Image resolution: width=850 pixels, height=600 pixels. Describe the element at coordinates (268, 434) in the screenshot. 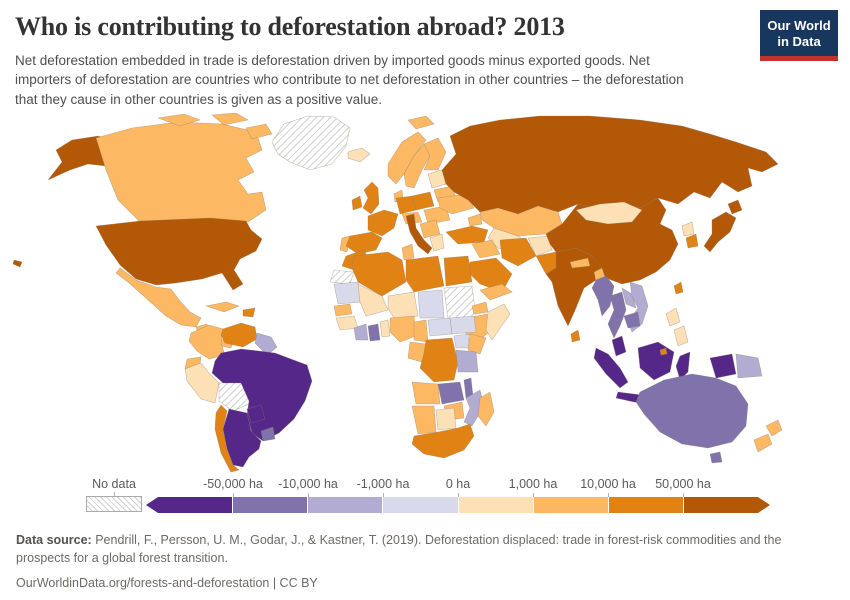

I see `country-uruguay` at that location.